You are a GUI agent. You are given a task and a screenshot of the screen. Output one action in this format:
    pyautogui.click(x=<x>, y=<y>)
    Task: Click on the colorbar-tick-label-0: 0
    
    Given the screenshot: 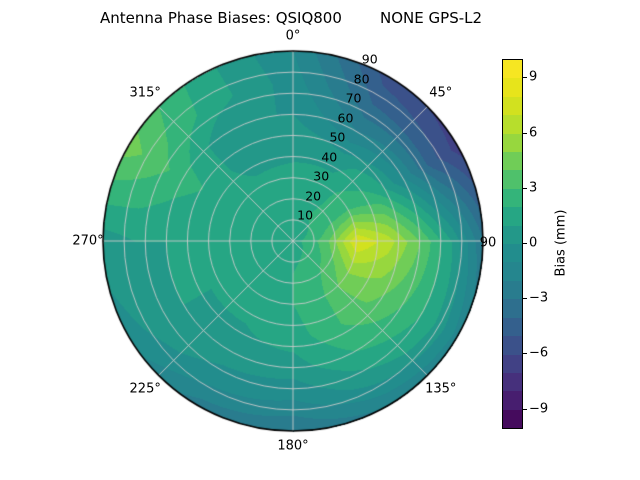 What is the action you would take?
    pyautogui.click(x=533, y=243)
    